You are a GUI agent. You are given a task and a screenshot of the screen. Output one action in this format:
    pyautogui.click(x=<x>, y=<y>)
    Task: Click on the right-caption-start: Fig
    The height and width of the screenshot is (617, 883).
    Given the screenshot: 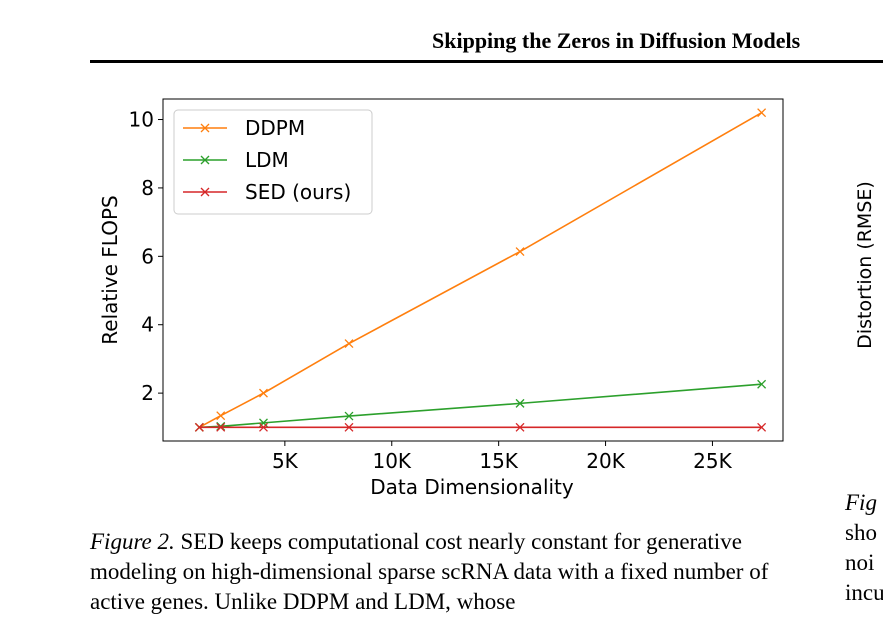 What is the action you would take?
    pyautogui.click(x=861, y=502)
    